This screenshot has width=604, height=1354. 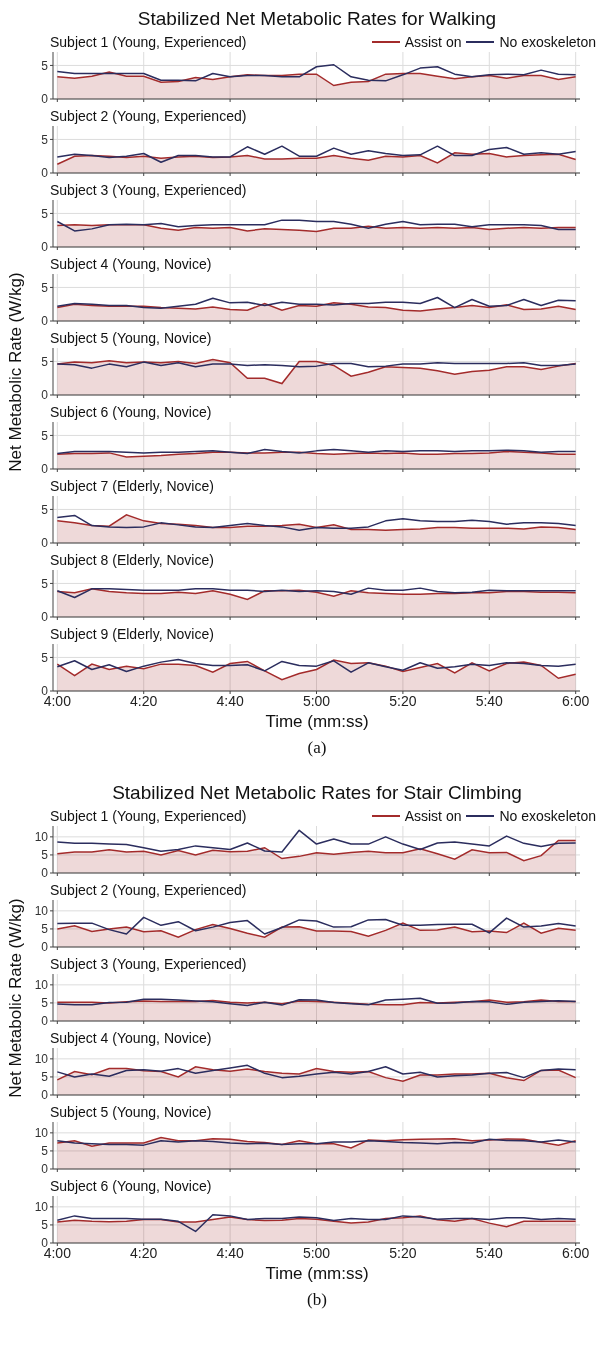 I want to click on chart-subtitle: Subject 7 (Elderly, Novice), so click(x=132, y=486).